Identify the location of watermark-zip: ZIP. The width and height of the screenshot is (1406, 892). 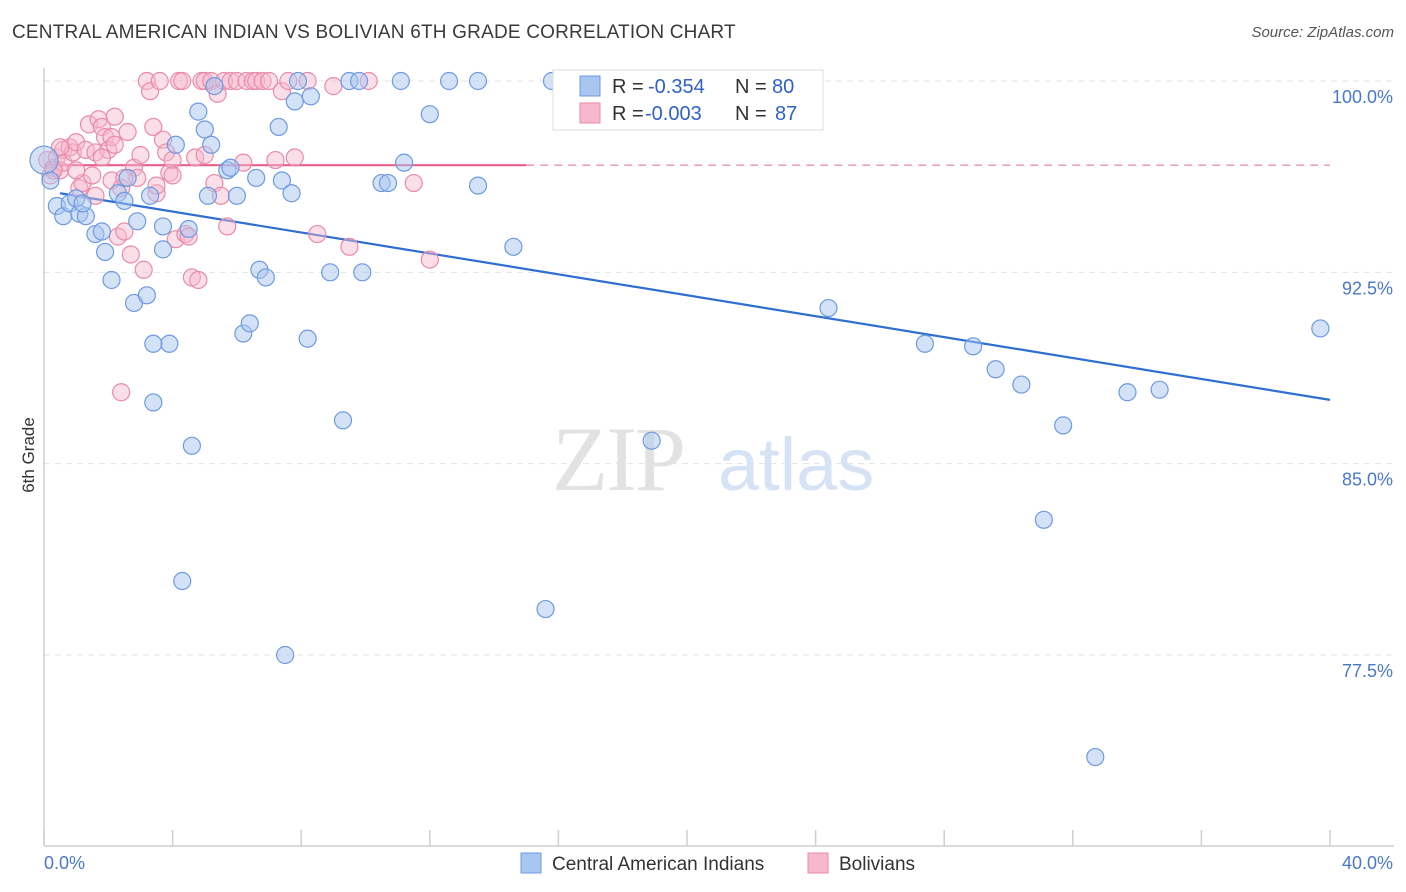
(618, 459).